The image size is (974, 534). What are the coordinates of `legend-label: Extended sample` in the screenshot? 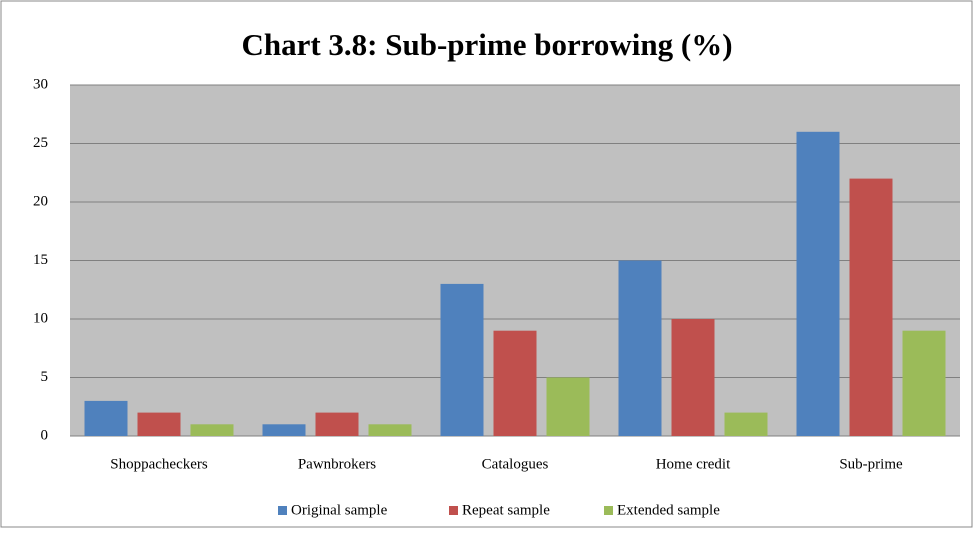 It's located at (668, 510).